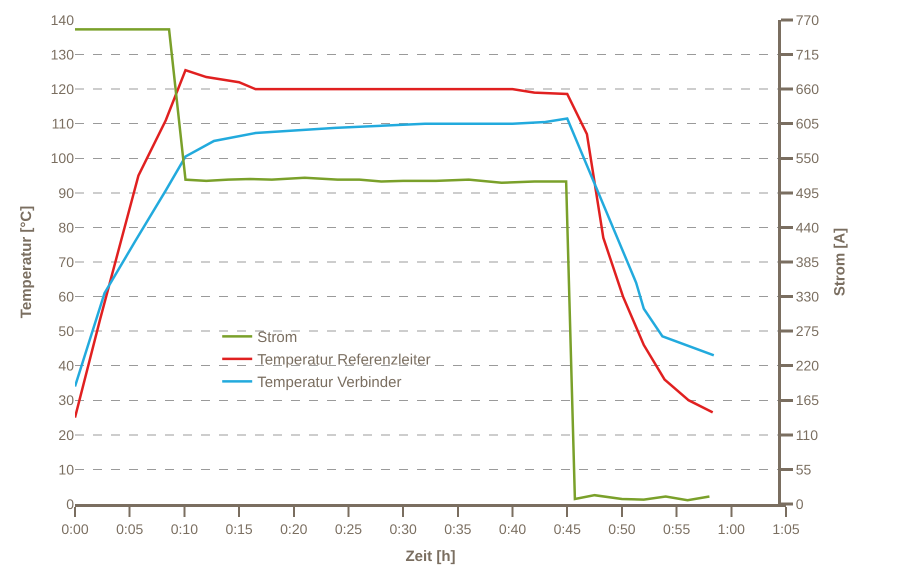 This screenshot has width=901, height=579. I want to click on y-tick-label: 60, so click(66, 296).